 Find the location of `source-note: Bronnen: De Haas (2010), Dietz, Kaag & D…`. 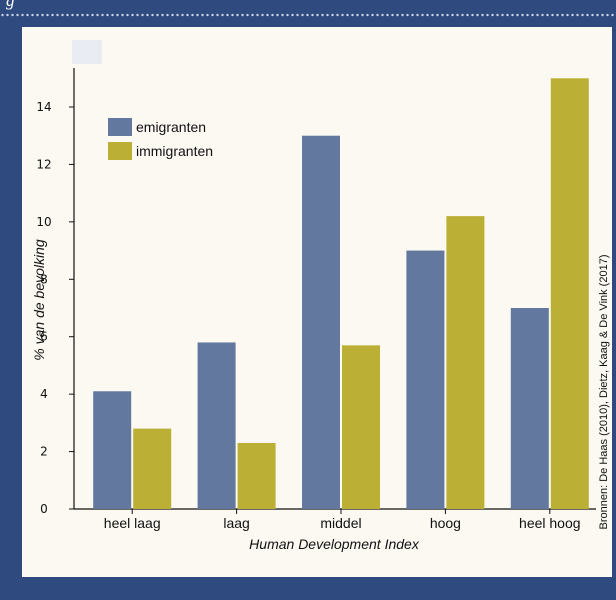

source-note: Bronnen: De Haas (2010), Dietz, Kaag & D… is located at coordinates (604, 392).